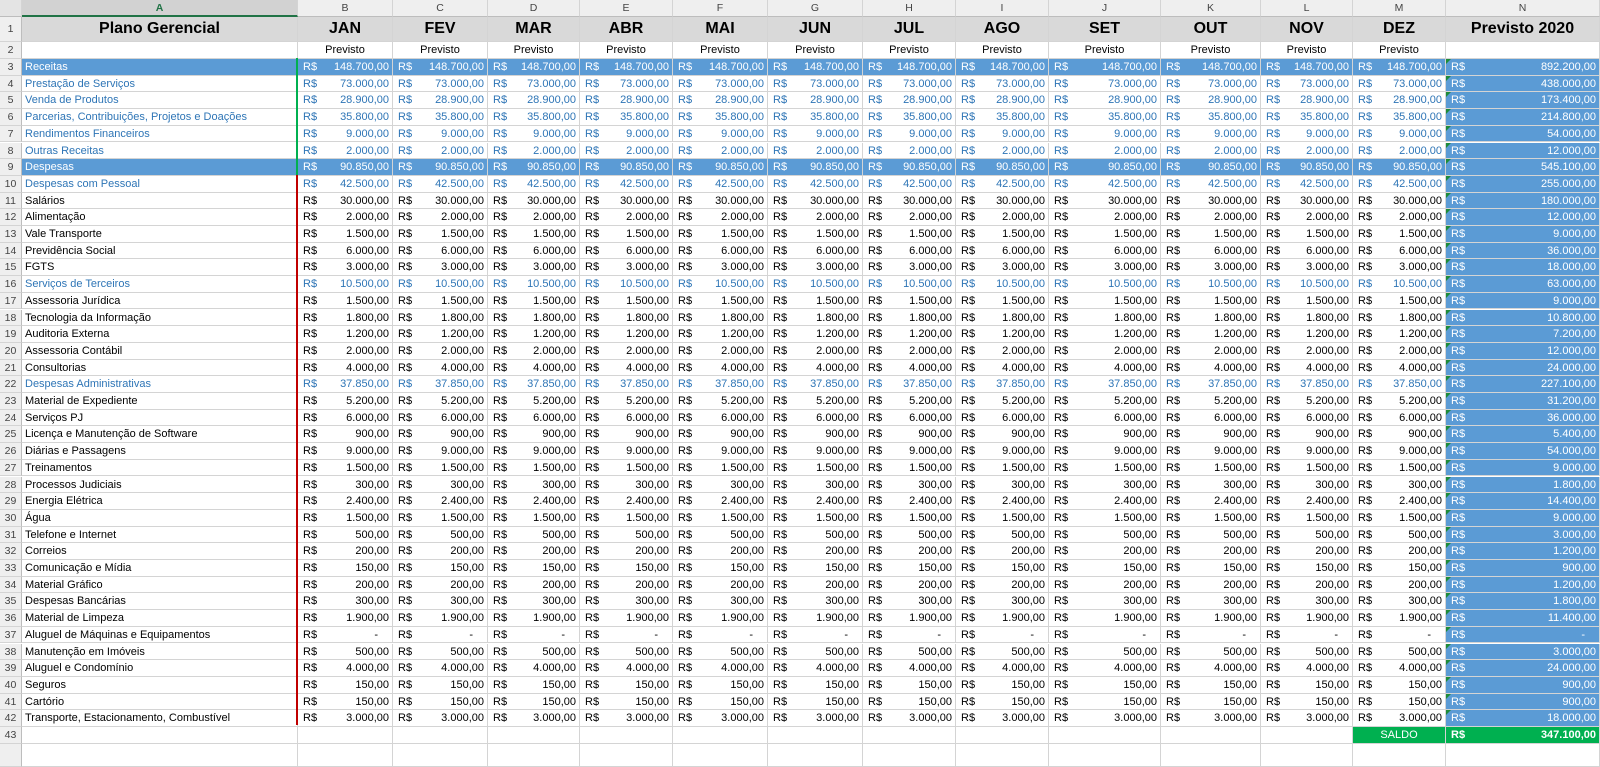 The width and height of the screenshot is (1600, 767). What do you see at coordinates (11, 668) in the screenshot?
I see `row-header: 39` at bounding box center [11, 668].